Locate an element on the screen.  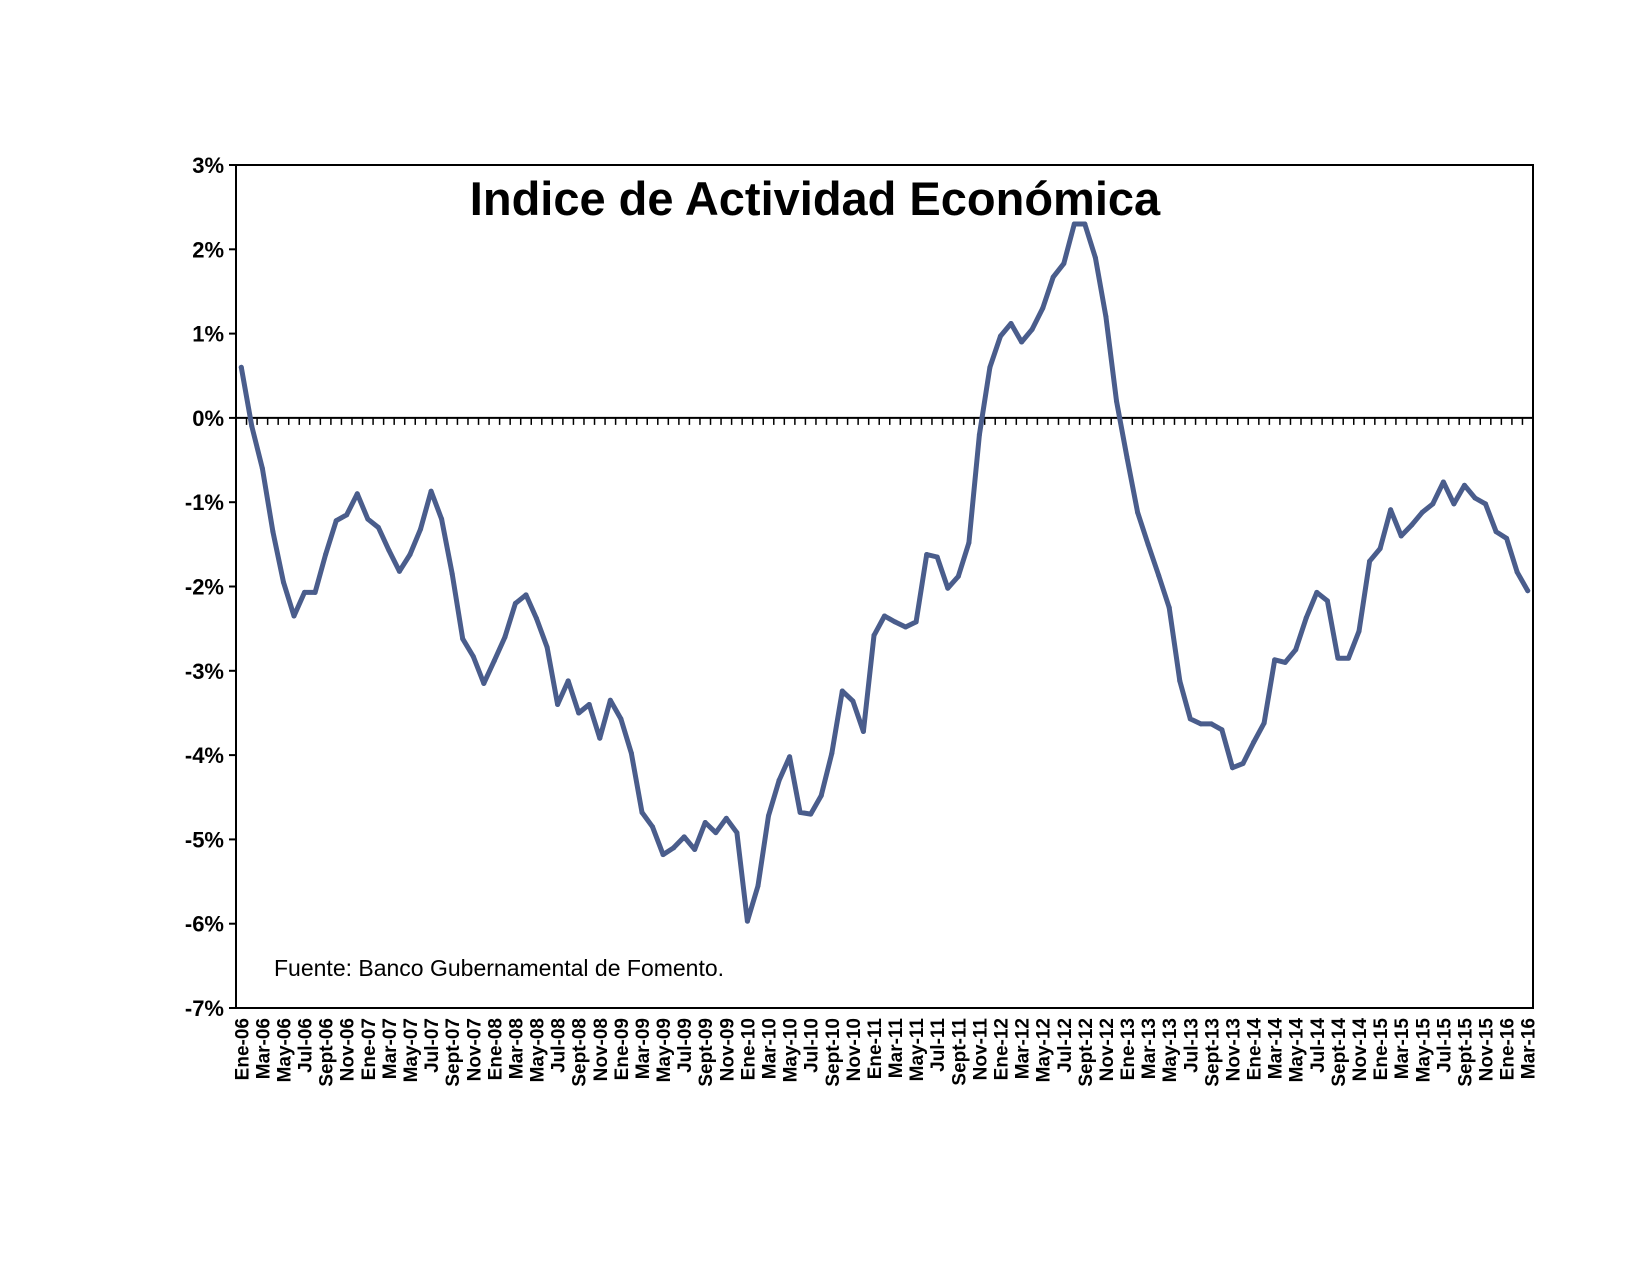
x-tick-label: Jul-11 is located at coordinates (938, 1045).